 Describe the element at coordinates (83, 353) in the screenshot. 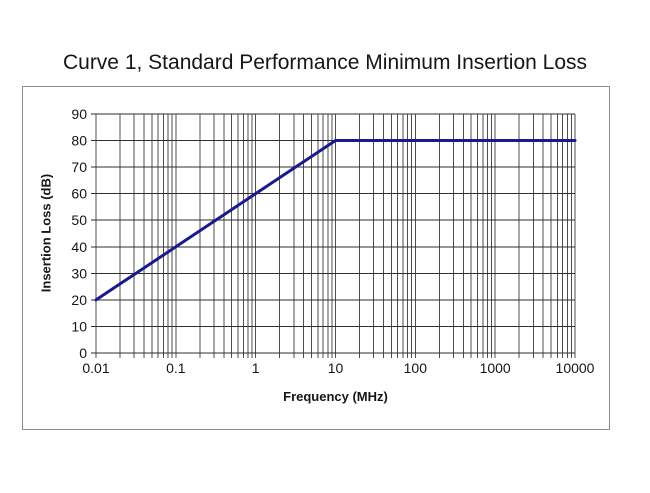

I see `y-tick-label: 0` at that location.